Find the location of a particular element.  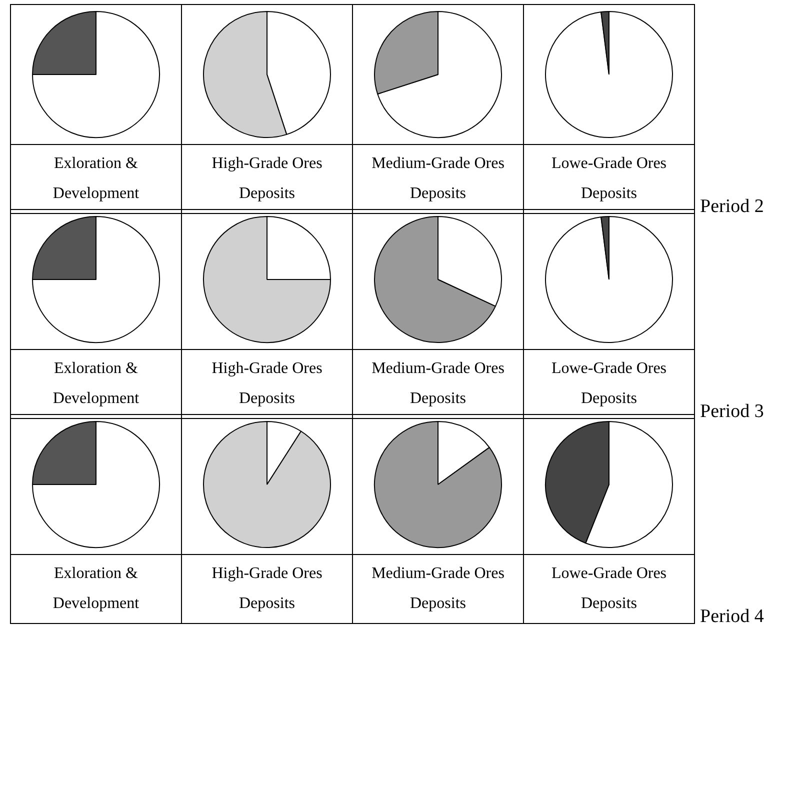

text: Period 2 is located at coordinates (732, 207).